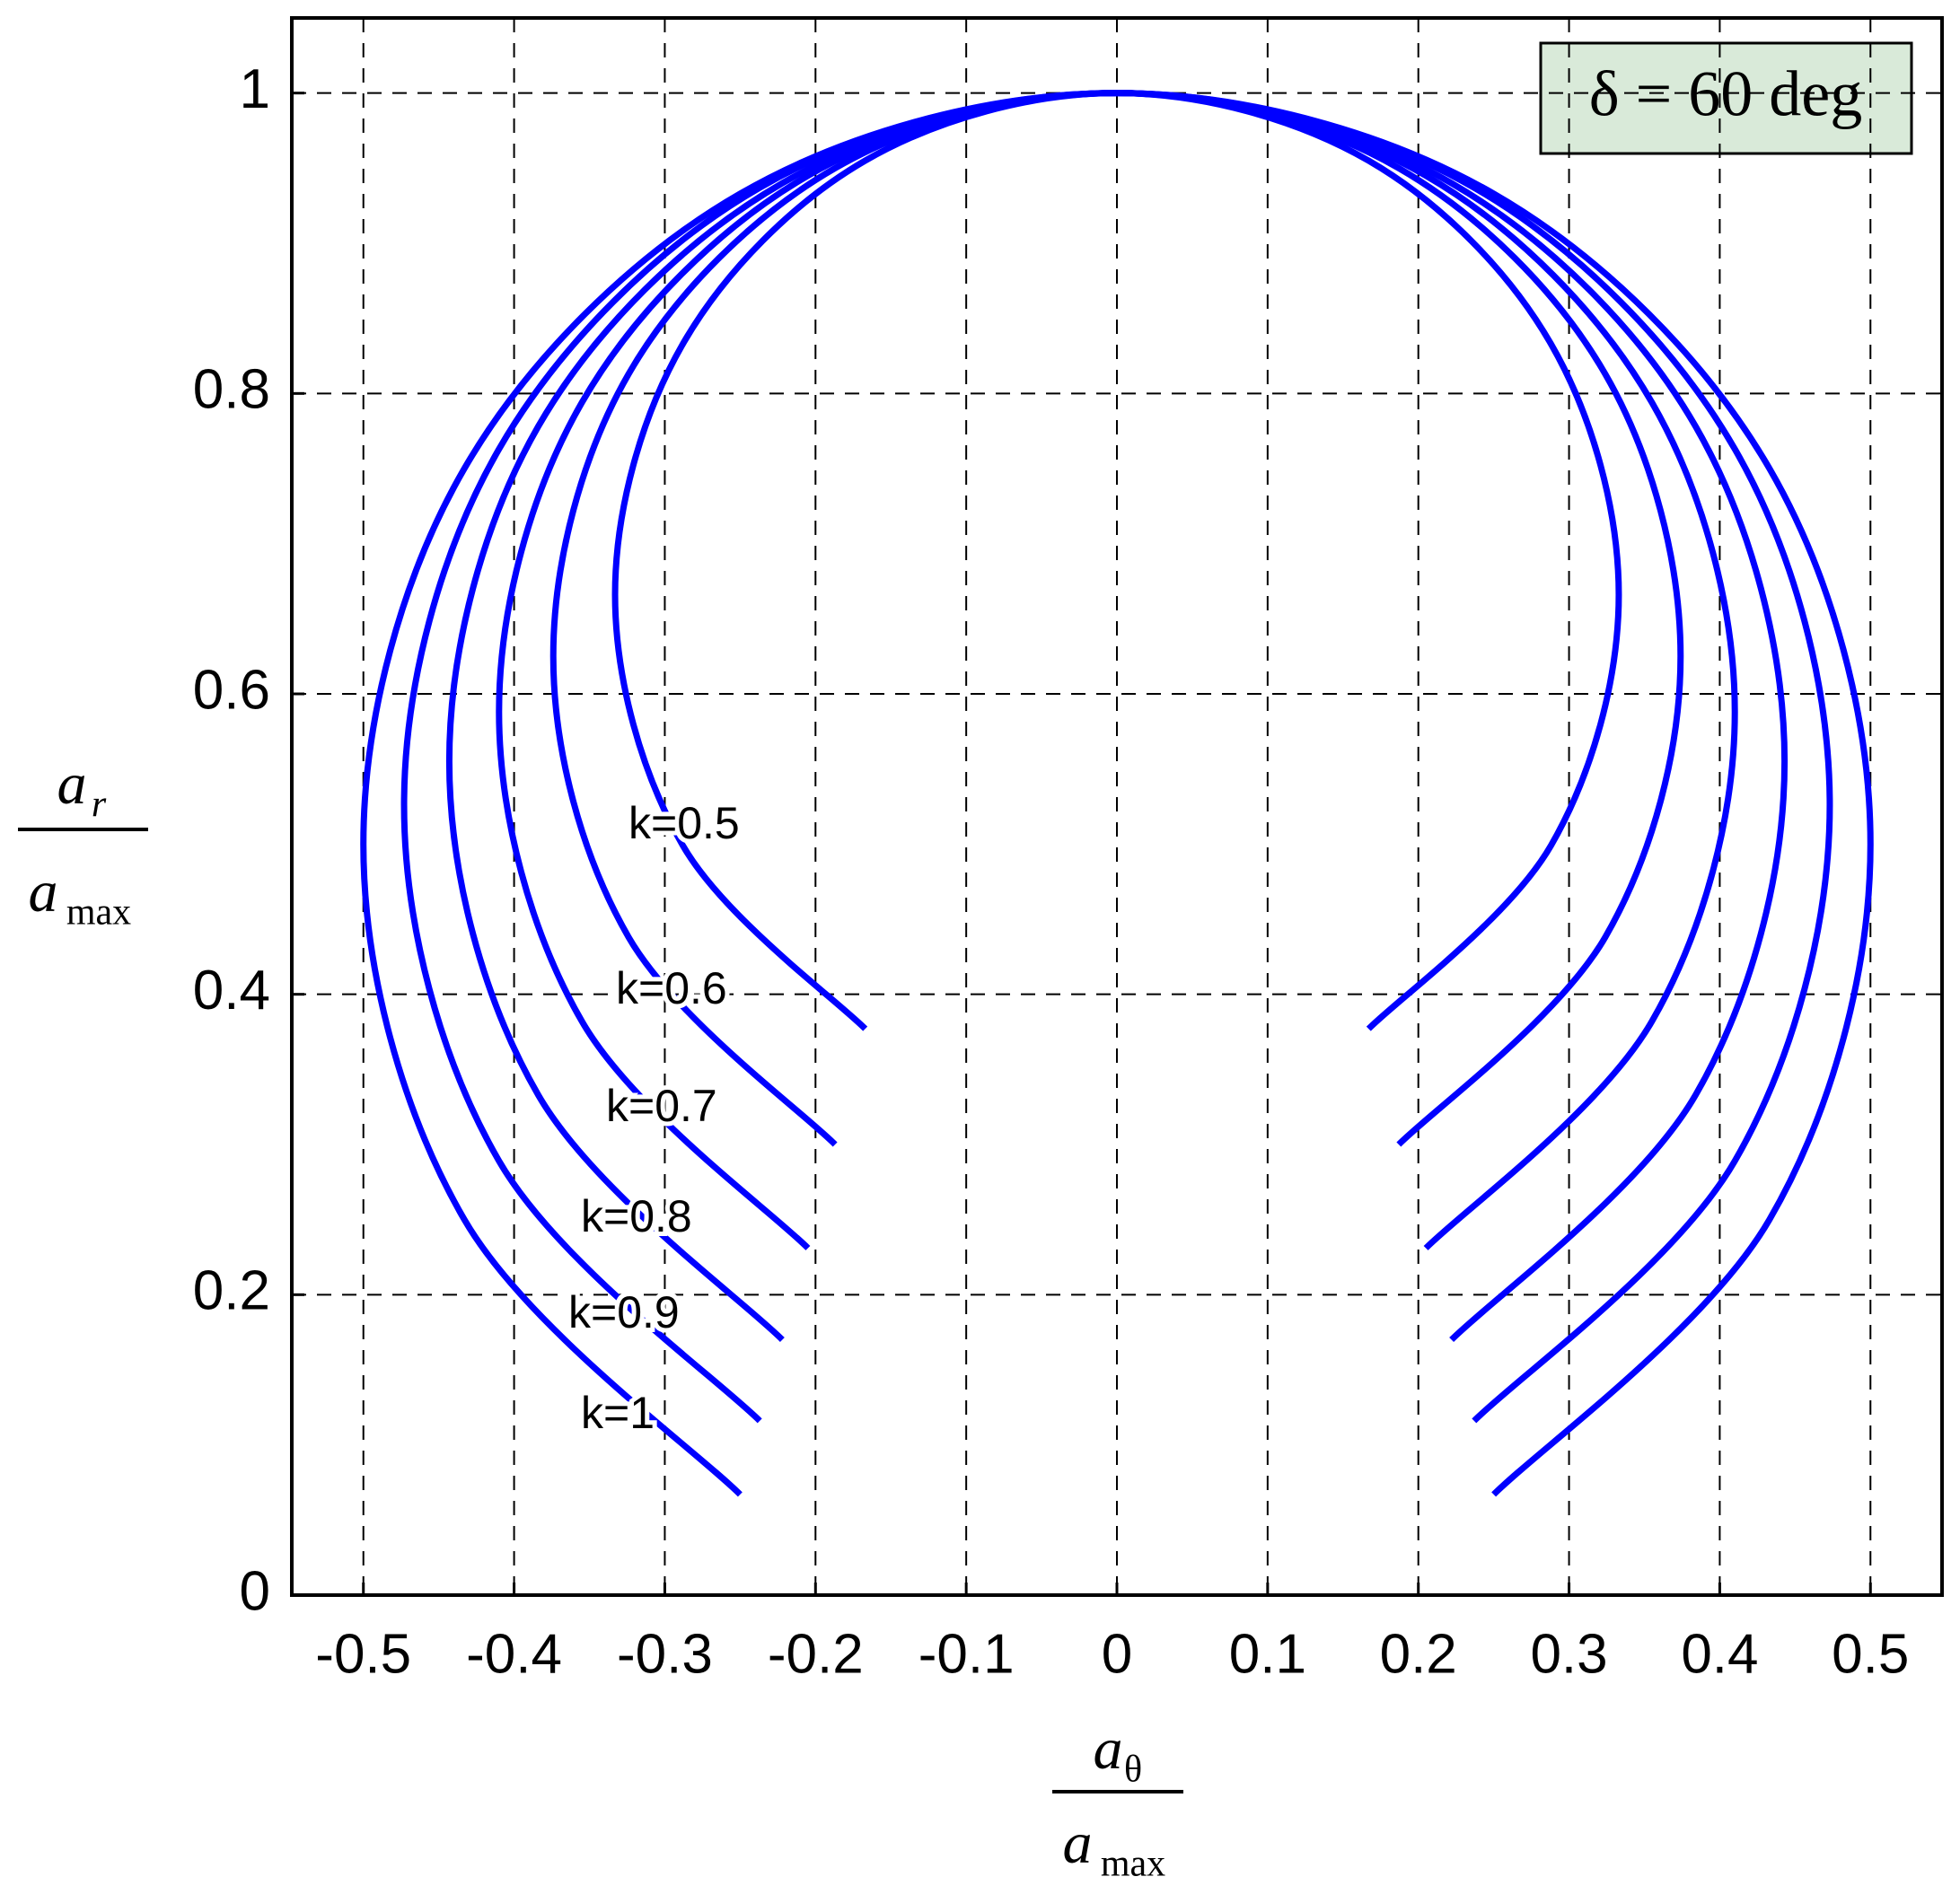  I want to click on x-tick-label: 0, so click(1117, 1654).